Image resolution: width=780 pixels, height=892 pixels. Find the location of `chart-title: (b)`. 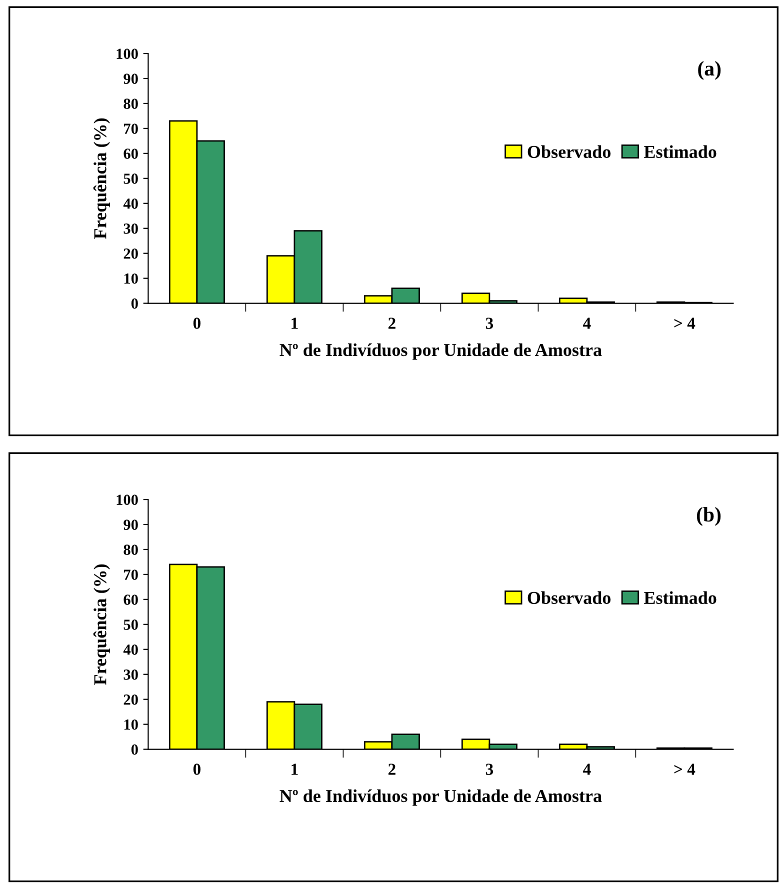

chart-title: (b) is located at coordinates (708, 516).